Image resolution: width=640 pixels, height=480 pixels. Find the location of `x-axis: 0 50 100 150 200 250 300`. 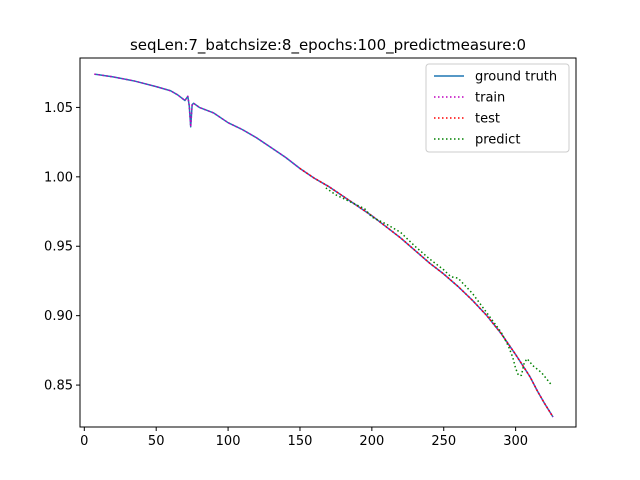

x-axis: 0 50 100 150 200 250 300 is located at coordinates (304, 438).